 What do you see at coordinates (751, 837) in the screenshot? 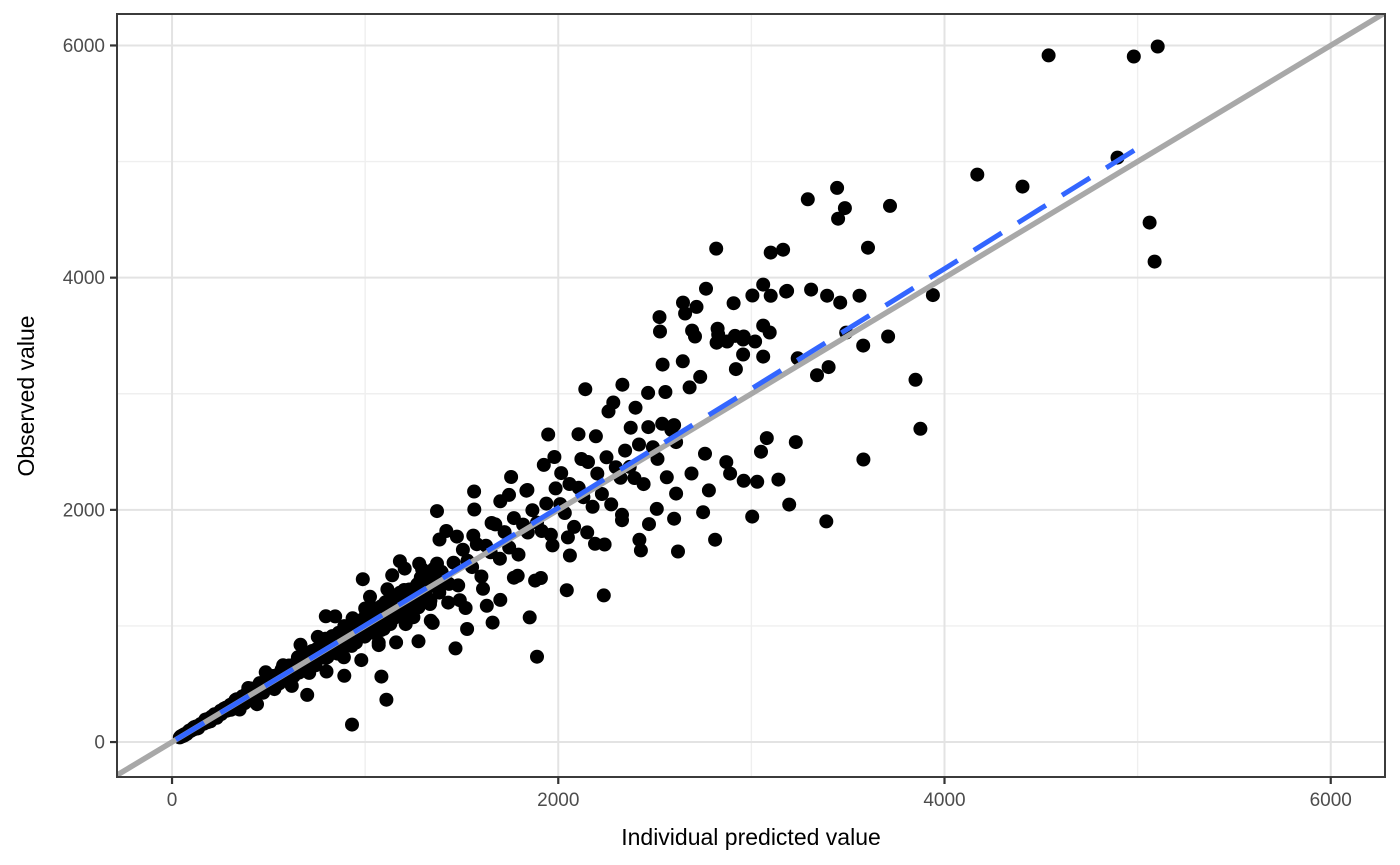
I see `x-axis-title: Individual predicted value` at bounding box center [751, 837].